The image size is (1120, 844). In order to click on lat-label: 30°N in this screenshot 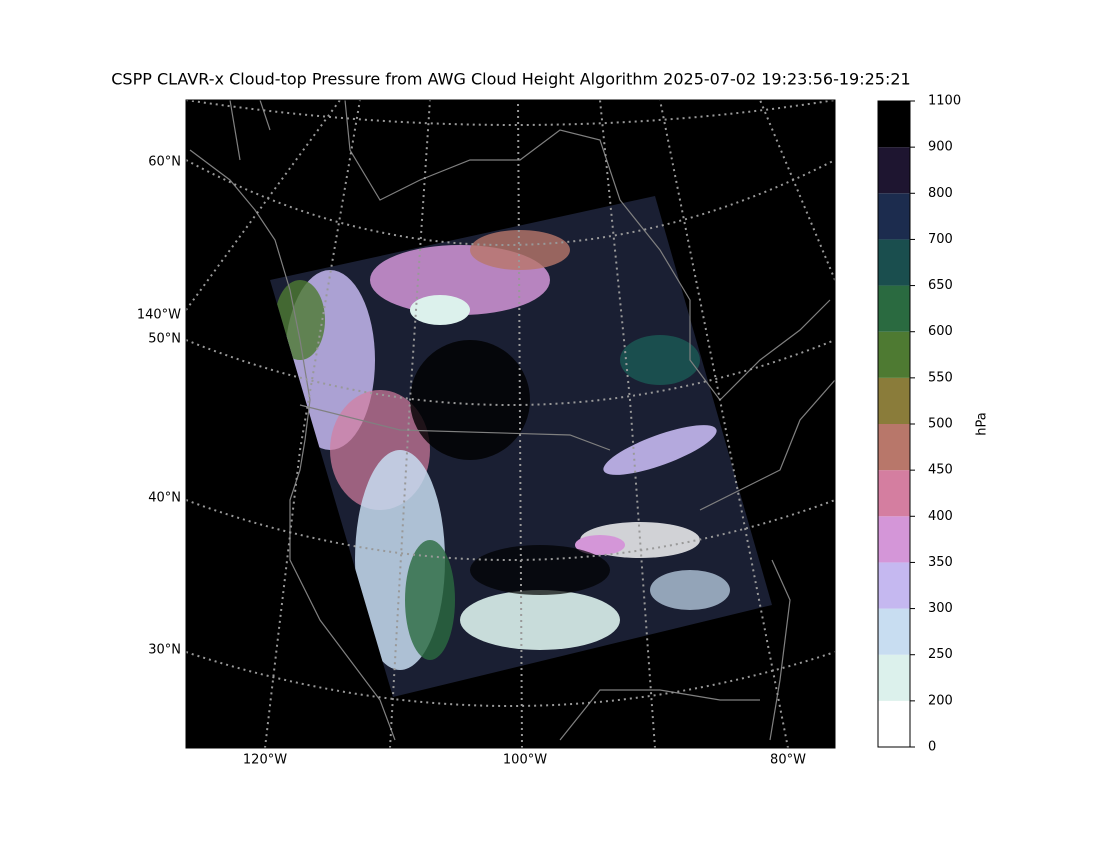, I will do `click(164, 650)`.